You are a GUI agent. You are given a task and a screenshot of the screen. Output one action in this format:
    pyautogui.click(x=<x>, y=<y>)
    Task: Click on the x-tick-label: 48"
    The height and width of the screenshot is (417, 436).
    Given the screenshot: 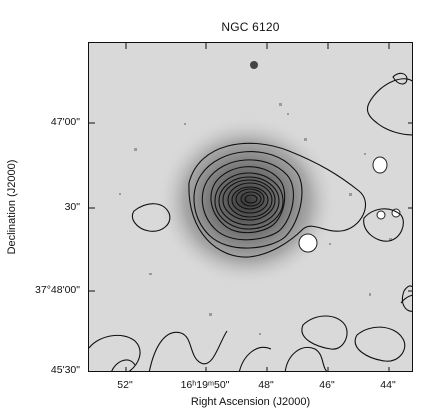 What is the action you would take?
    pyautogui.click(x=266, y=385)
    